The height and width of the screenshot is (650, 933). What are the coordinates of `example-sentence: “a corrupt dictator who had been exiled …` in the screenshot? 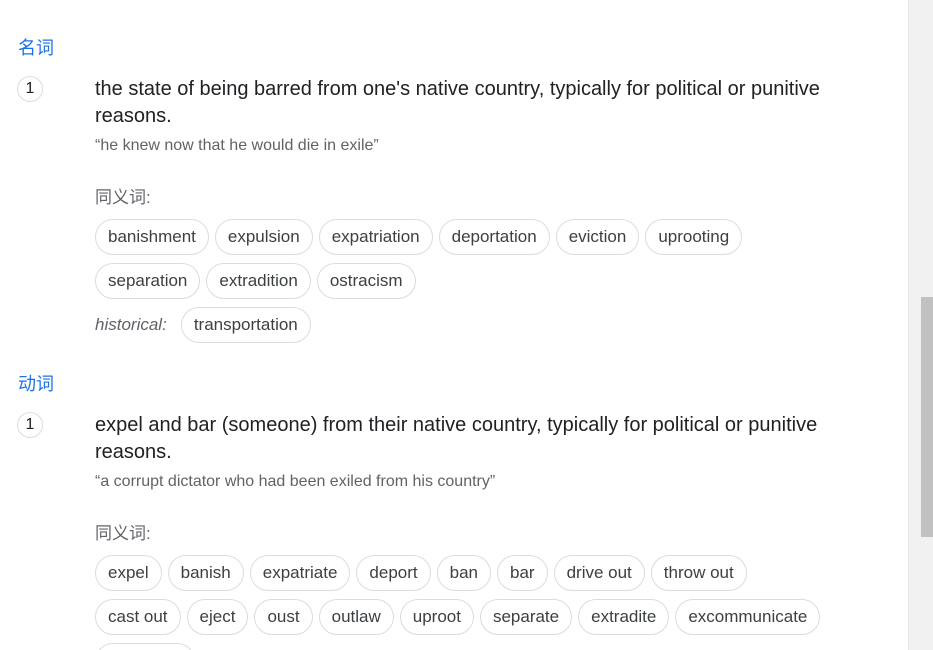 It's located at (295, 481).